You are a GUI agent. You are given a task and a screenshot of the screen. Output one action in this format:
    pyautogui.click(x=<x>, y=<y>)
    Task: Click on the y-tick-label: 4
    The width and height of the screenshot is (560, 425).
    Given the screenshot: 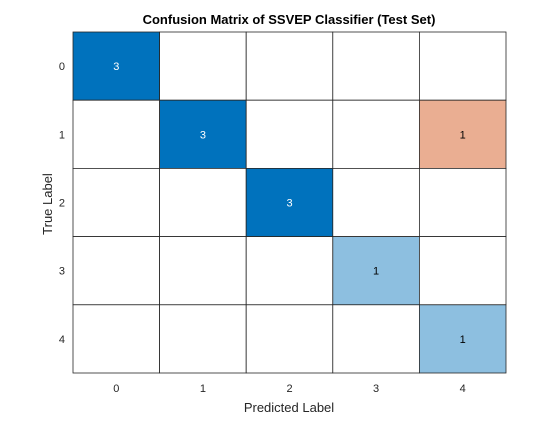 What is the action you would take?
    pyautogui.click(x=62, y=340)
    